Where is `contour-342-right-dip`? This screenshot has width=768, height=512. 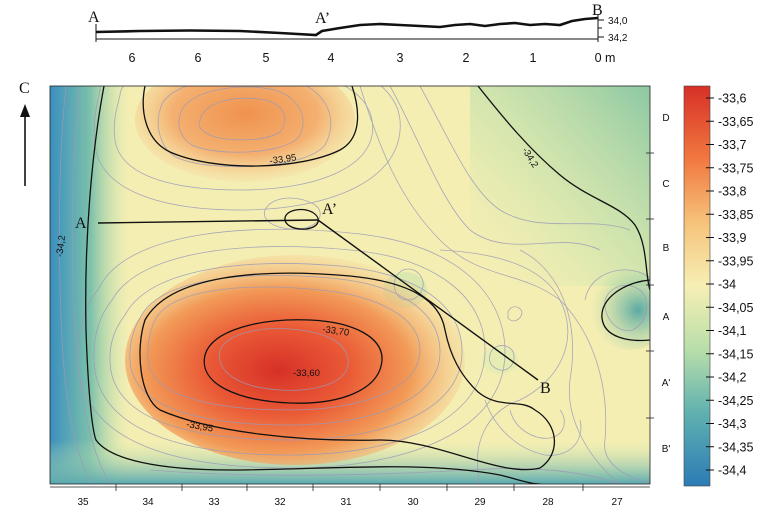
contour-342-right-dip is located at coordinates (625, 310).